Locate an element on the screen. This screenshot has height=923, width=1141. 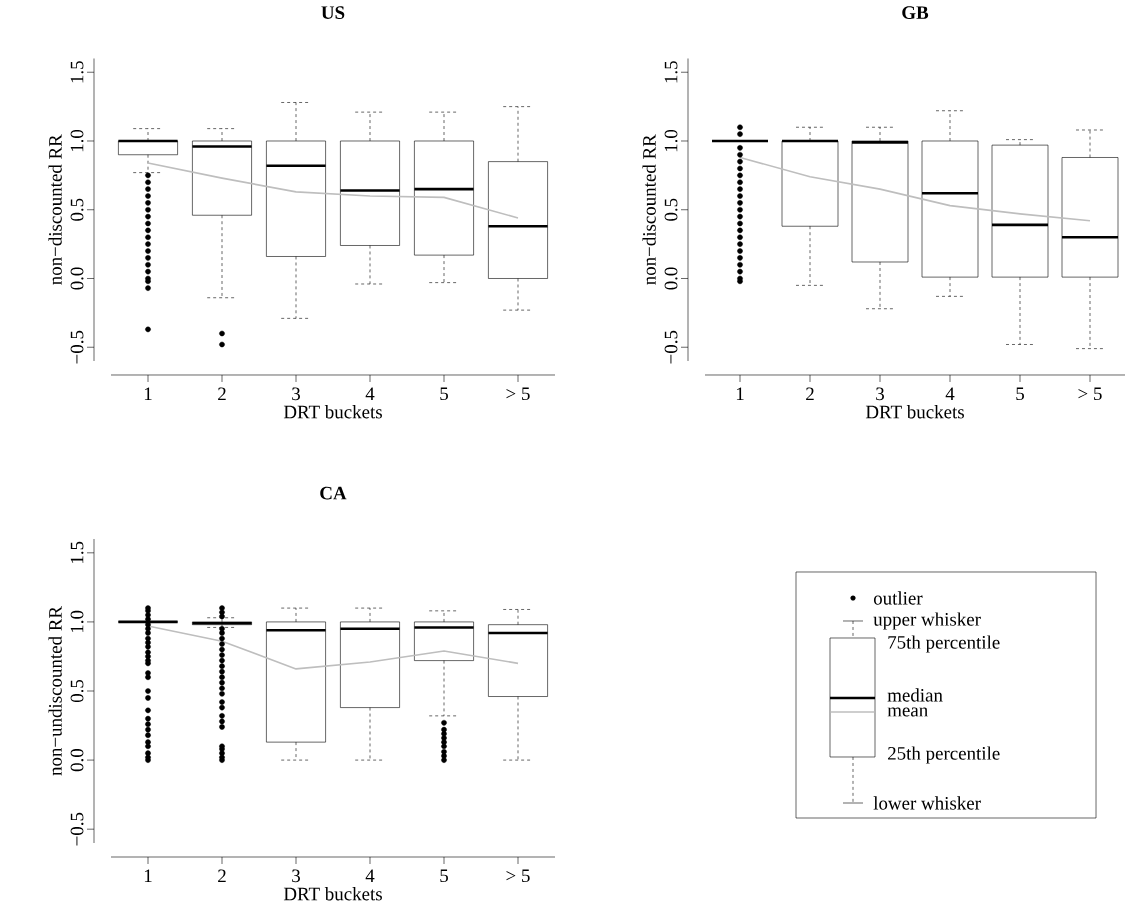
text: 25th percentile is located at coordinates (944, 755).